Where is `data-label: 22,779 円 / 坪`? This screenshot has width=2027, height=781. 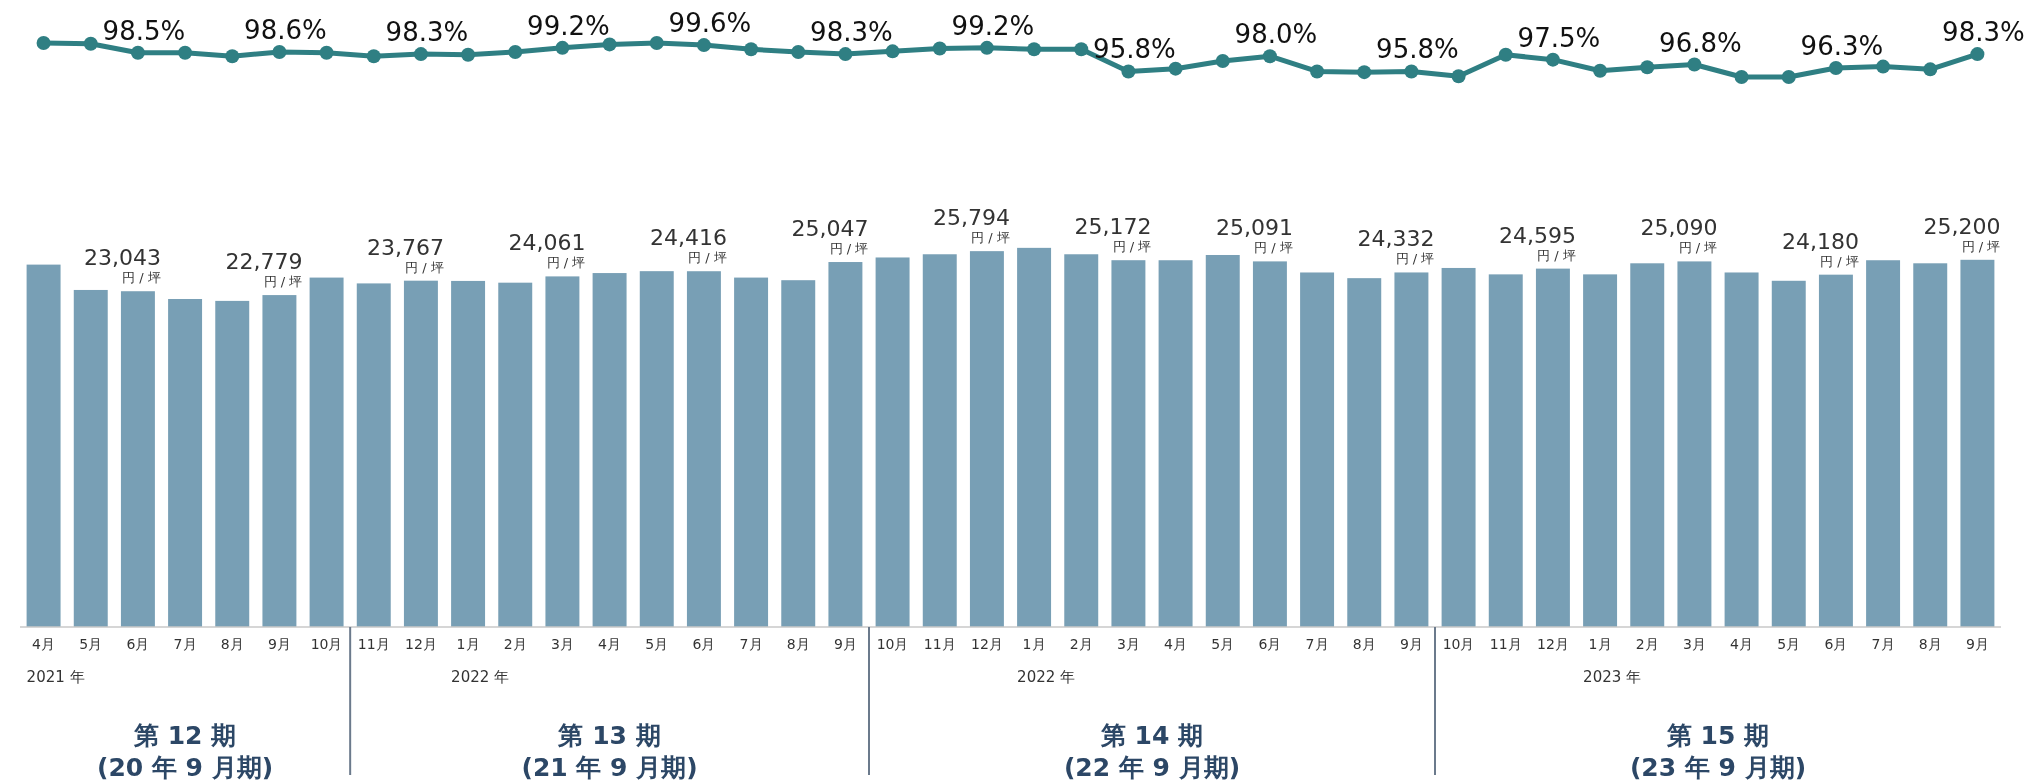 data-label: 22,779 円 / 坪 is located at coordinates (264, 269).